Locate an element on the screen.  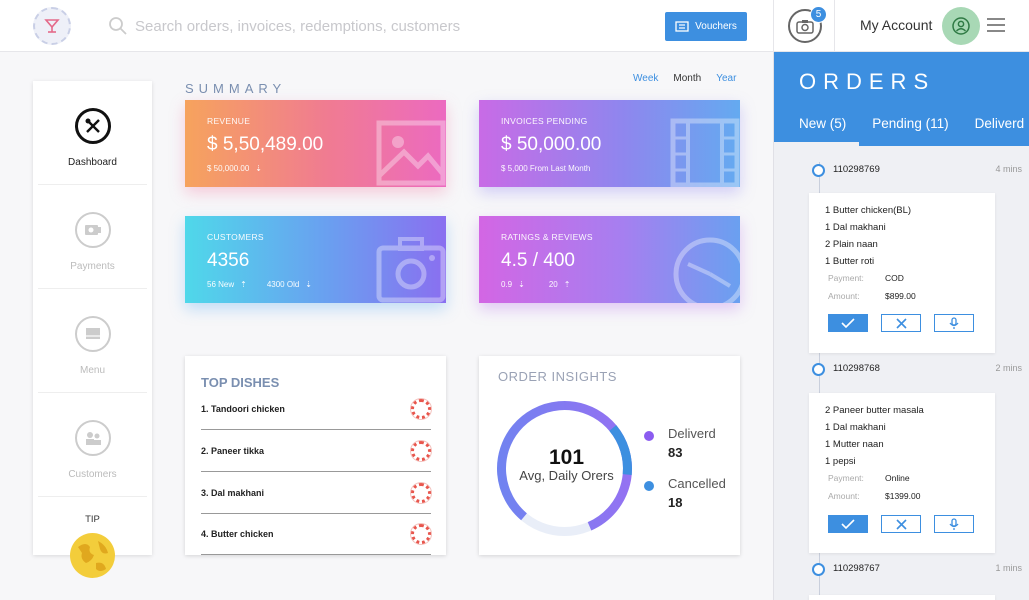
donut-center: 101 Avg, Daily Orers is located at coordinates (566, 464).